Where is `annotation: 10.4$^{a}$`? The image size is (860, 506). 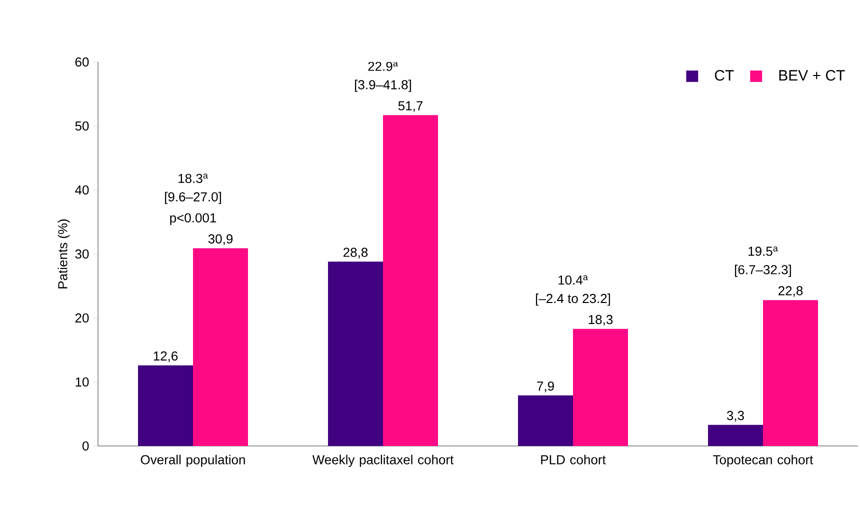
annotation: 10.4$^{a}$ is located at coordinates (573, 280).